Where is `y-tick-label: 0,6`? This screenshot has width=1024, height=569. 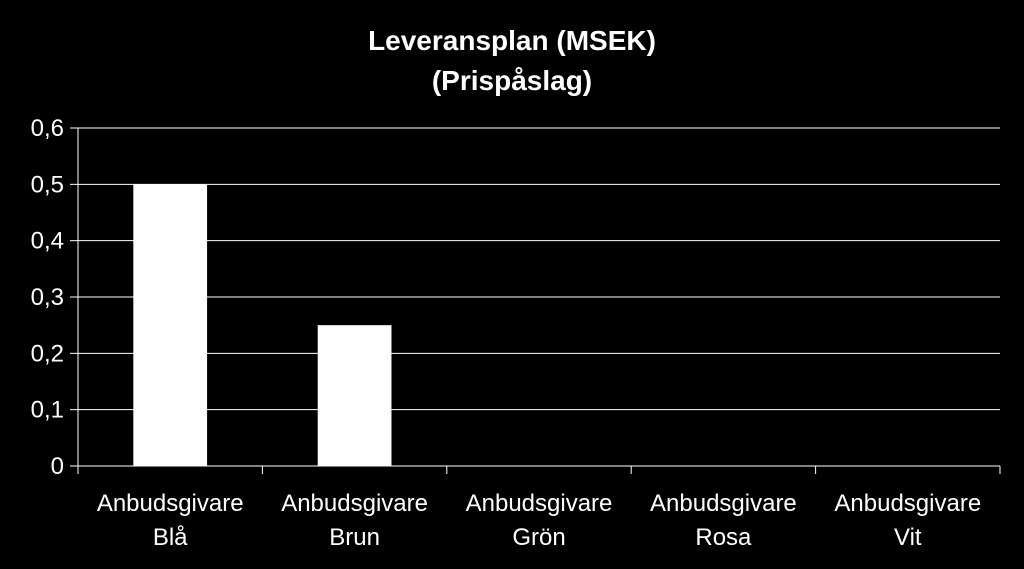
y-tick-label: 0,6 is located at coordinates (47, 128).